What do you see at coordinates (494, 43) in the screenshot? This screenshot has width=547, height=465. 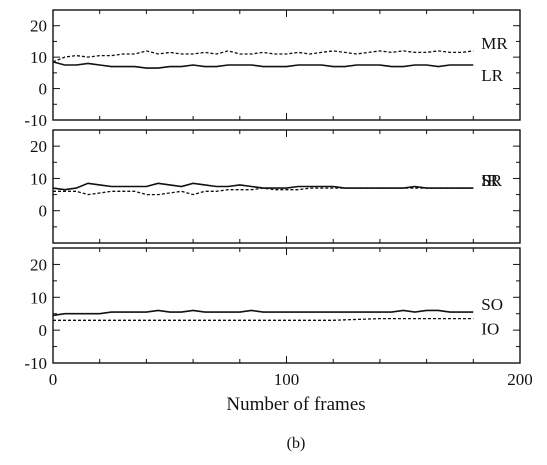 I see `series-label-mr: MR` at bounding box center [494, 43].